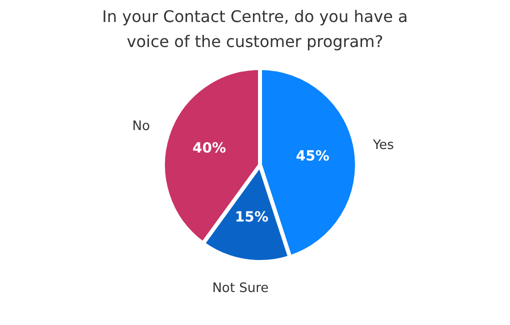 This screenshot has height=325, width=510. Describe the element at coordinates (255, 29) in the screenshot. I see `chart-title: In your Contact Centre, do you have a voice of the customer program?` at that location.